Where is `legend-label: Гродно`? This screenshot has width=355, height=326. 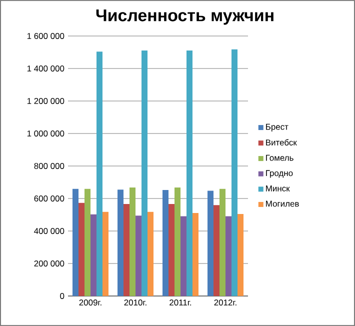 legend-label: Гродно is located at coordinates (279, 174).